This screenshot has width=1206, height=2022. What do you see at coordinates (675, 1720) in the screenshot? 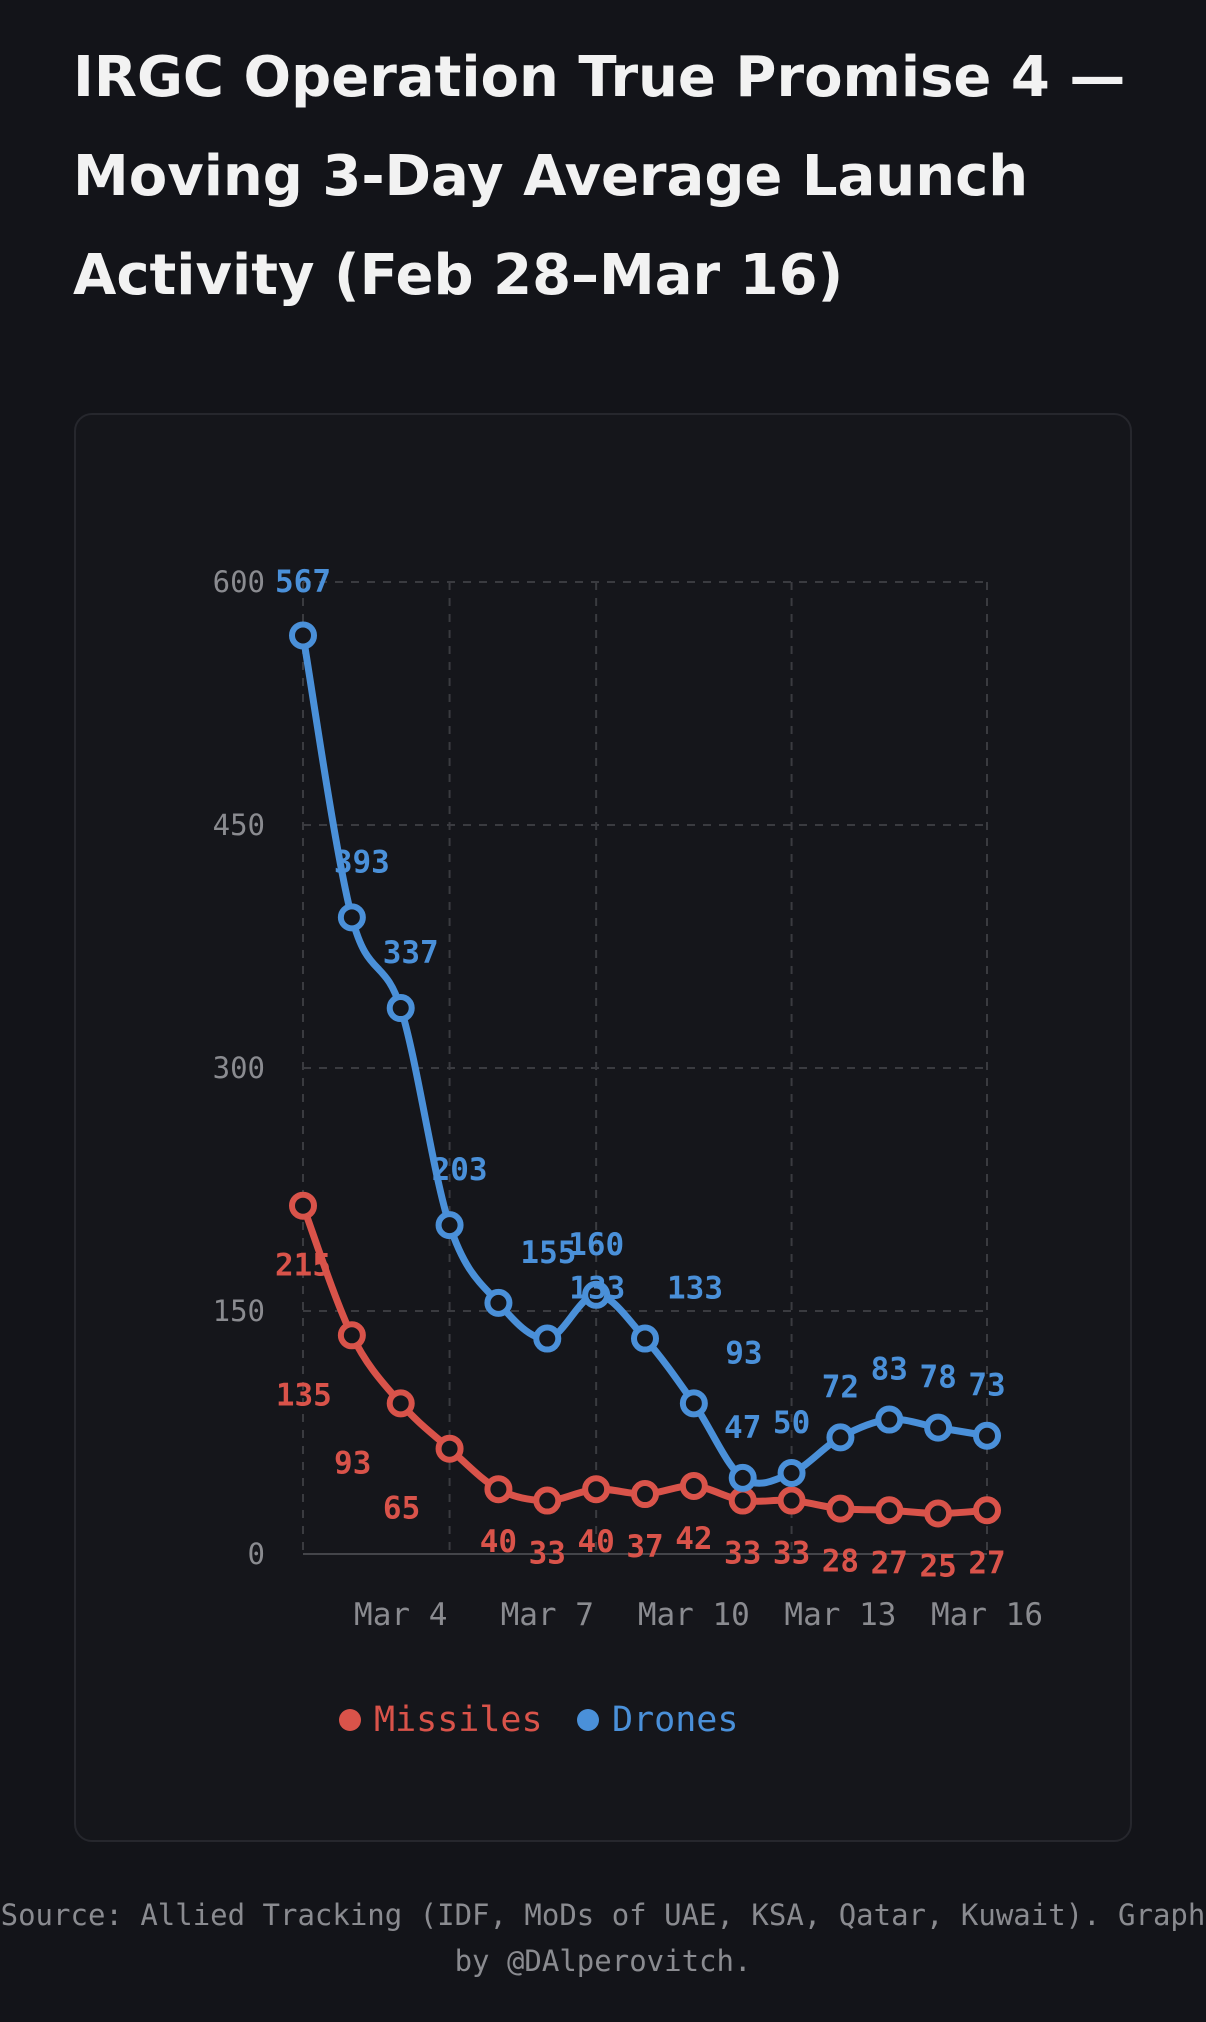
I see `drones-legend-label: Drones` at bounding box center [675, 1720].